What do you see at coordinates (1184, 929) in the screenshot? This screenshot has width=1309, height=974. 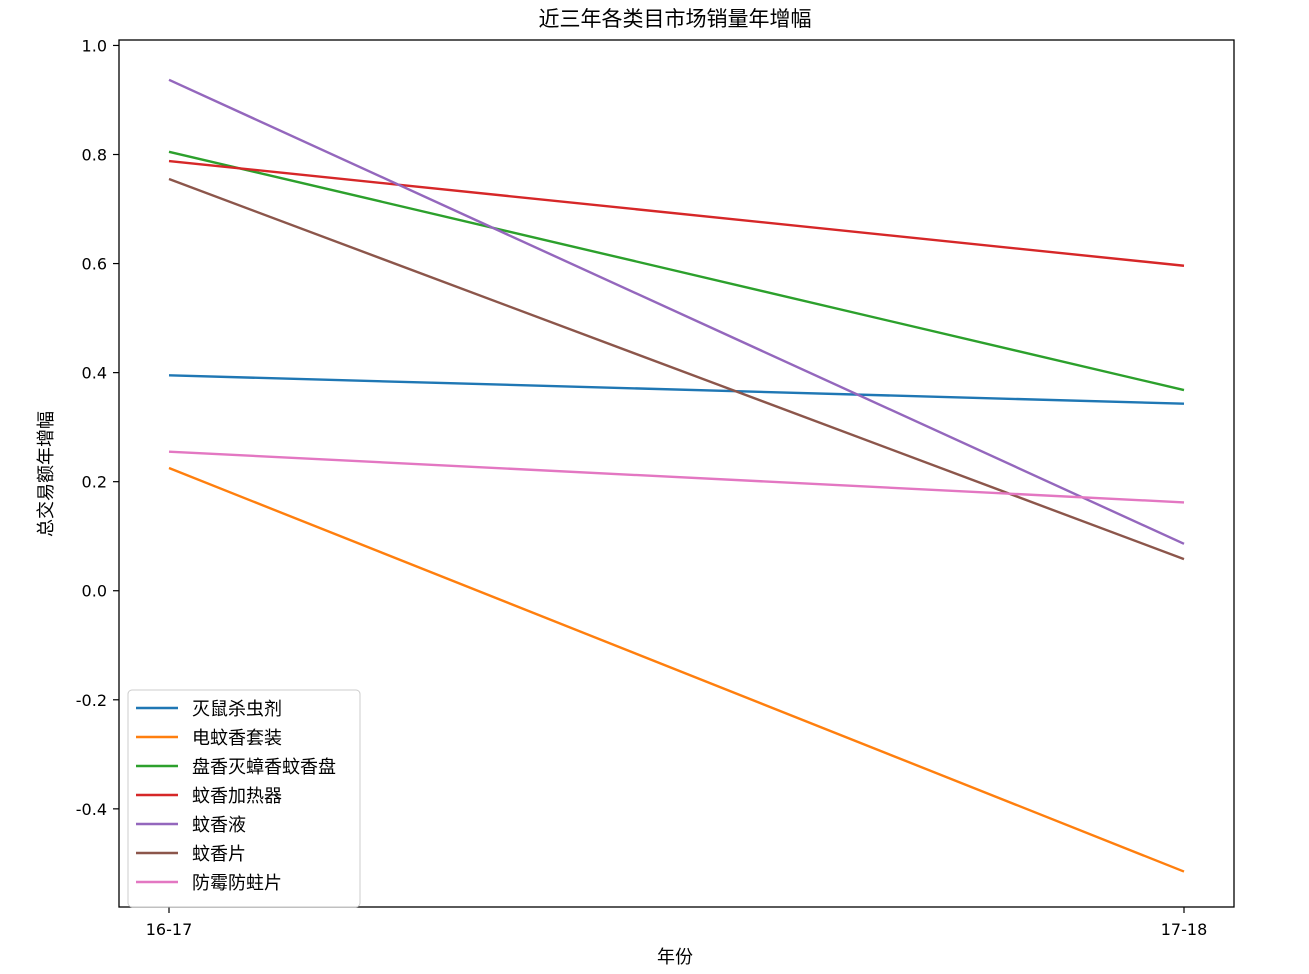 I see `x-tick-label: 17-18` at bounding box center [1184, 929].